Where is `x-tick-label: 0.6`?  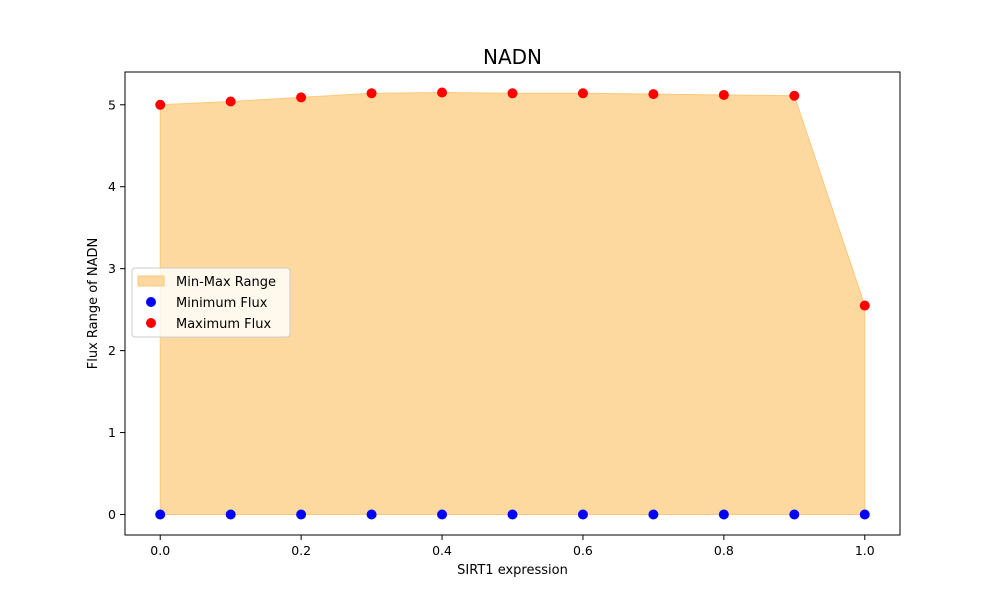 x-tick-label: 0.6 is located at coordinates (583, 550).